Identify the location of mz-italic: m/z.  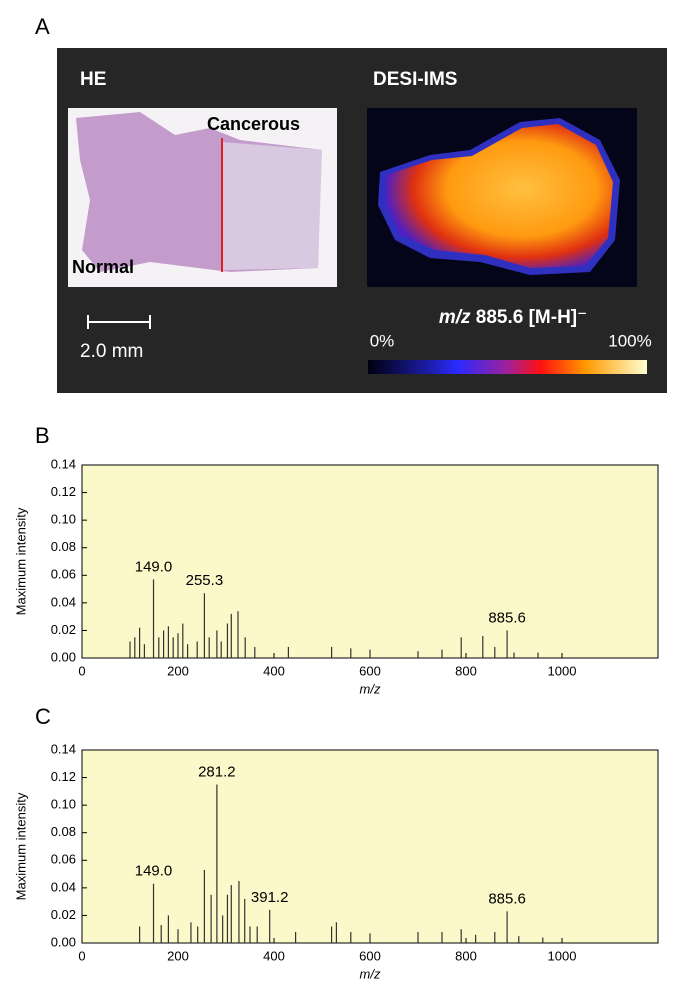
(455, 317).